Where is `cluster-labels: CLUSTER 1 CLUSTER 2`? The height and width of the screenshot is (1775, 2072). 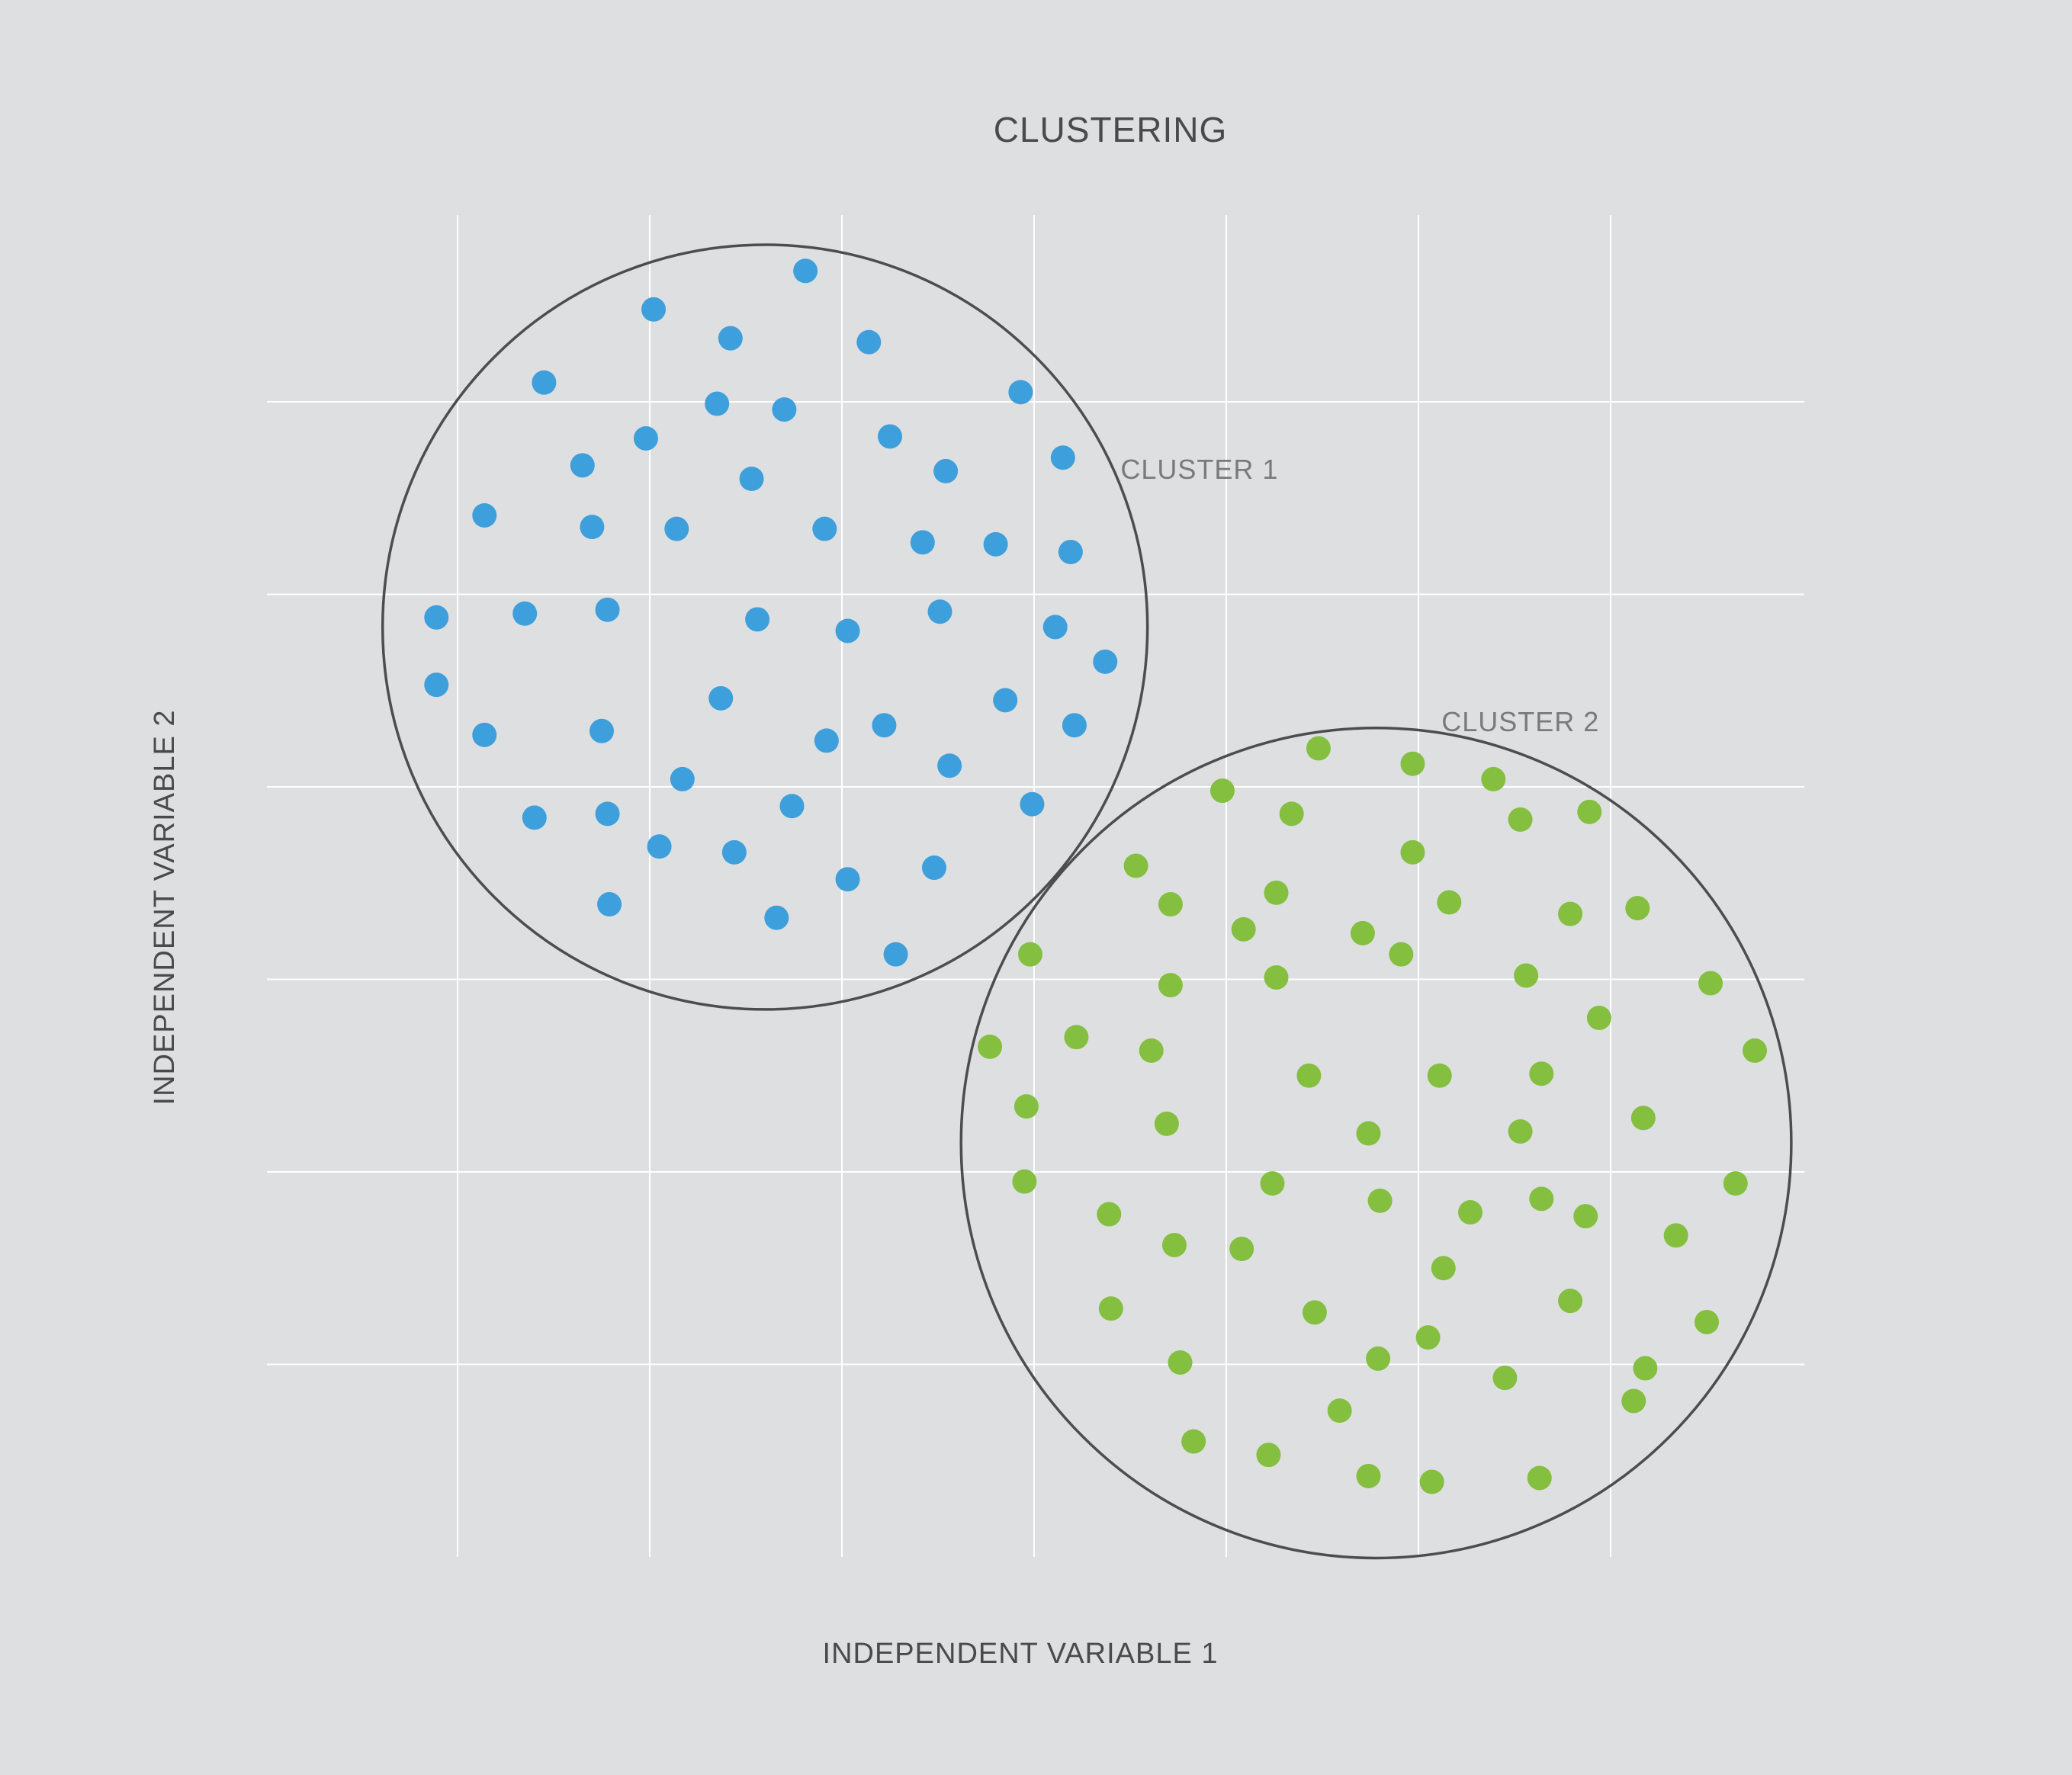 cluster-labels: CLUSTER 1 CLUSTER 2 is located at coordinates (1359, 595).